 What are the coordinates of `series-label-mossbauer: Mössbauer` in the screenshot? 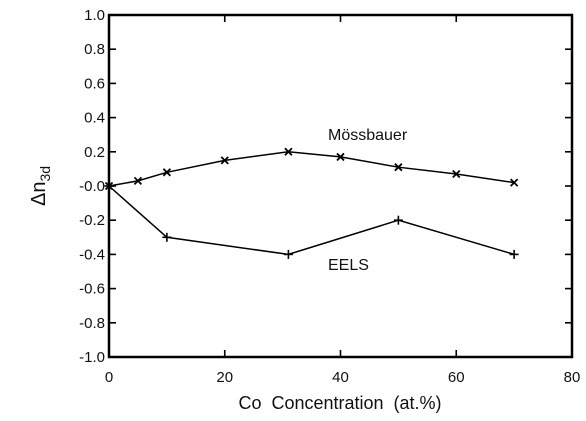 It's located at (368, 135).